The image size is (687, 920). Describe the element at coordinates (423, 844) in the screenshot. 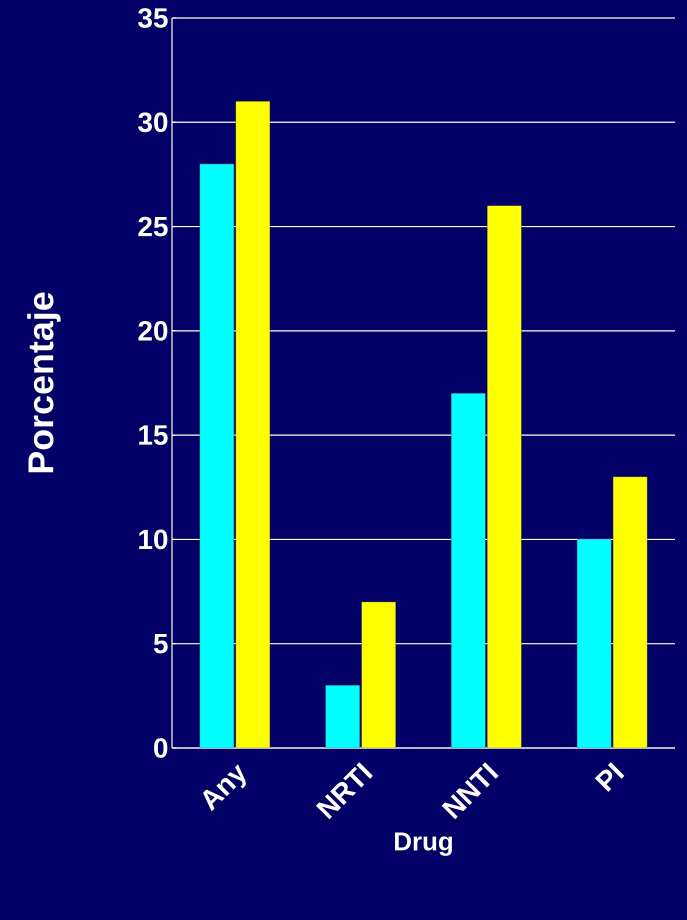

I see `x-axis-title: Drug` at that location.